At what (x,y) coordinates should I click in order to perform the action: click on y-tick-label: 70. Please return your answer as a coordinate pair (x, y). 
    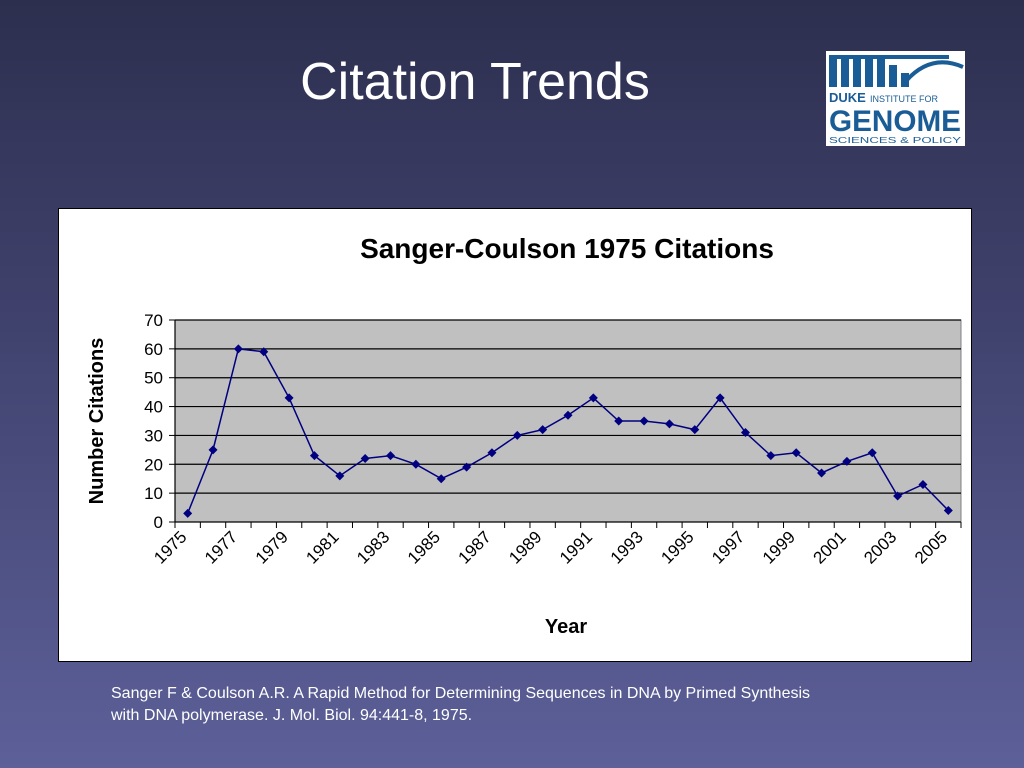
    Looking at the image, I should click on (153, 320).